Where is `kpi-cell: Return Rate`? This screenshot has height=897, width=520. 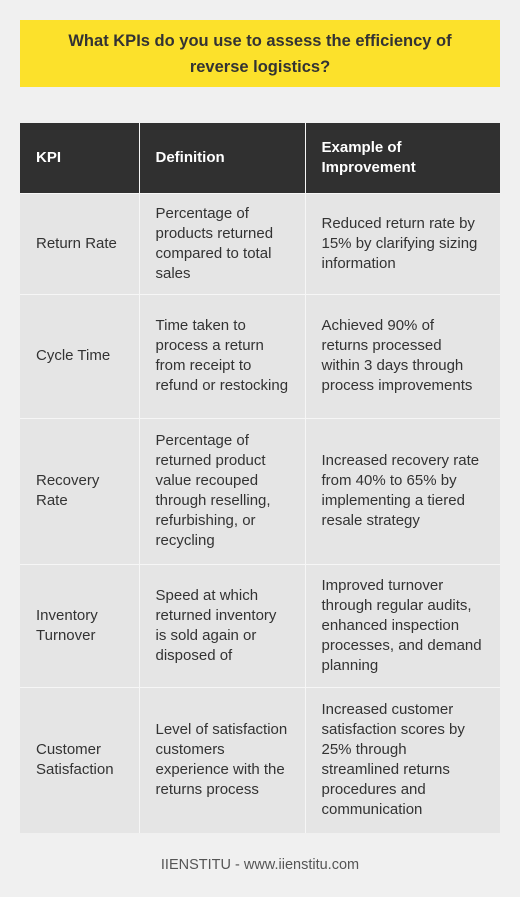
kpi-cell: Return Rate is located at coordinates (79, 243).